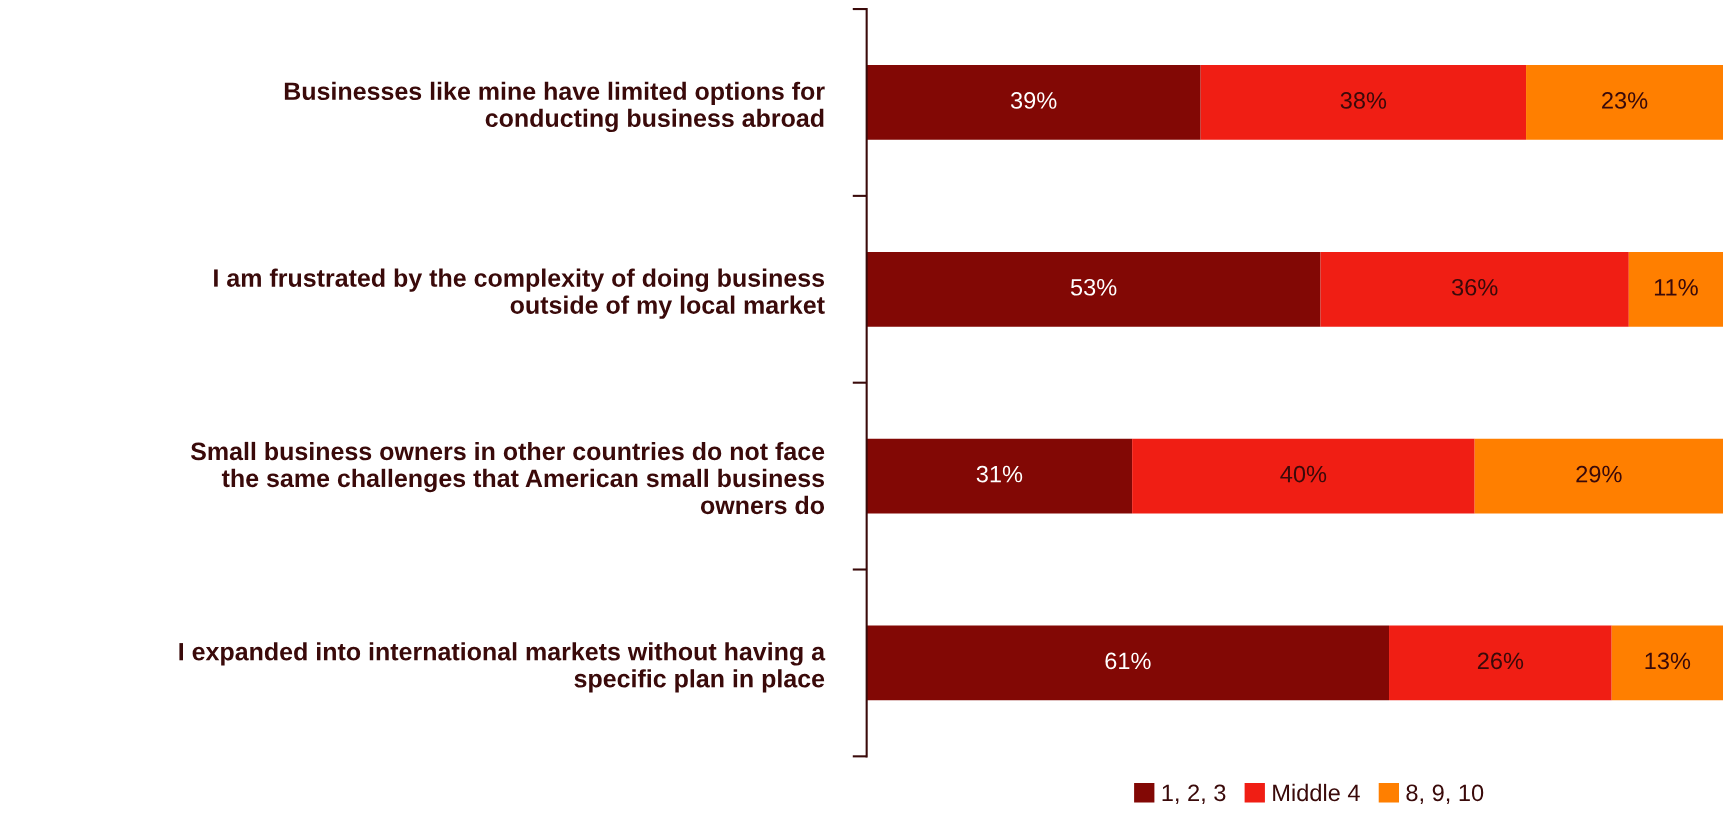 The image size is (1723, 823). I want to click on data-label: 40%, so click(1303, 474).